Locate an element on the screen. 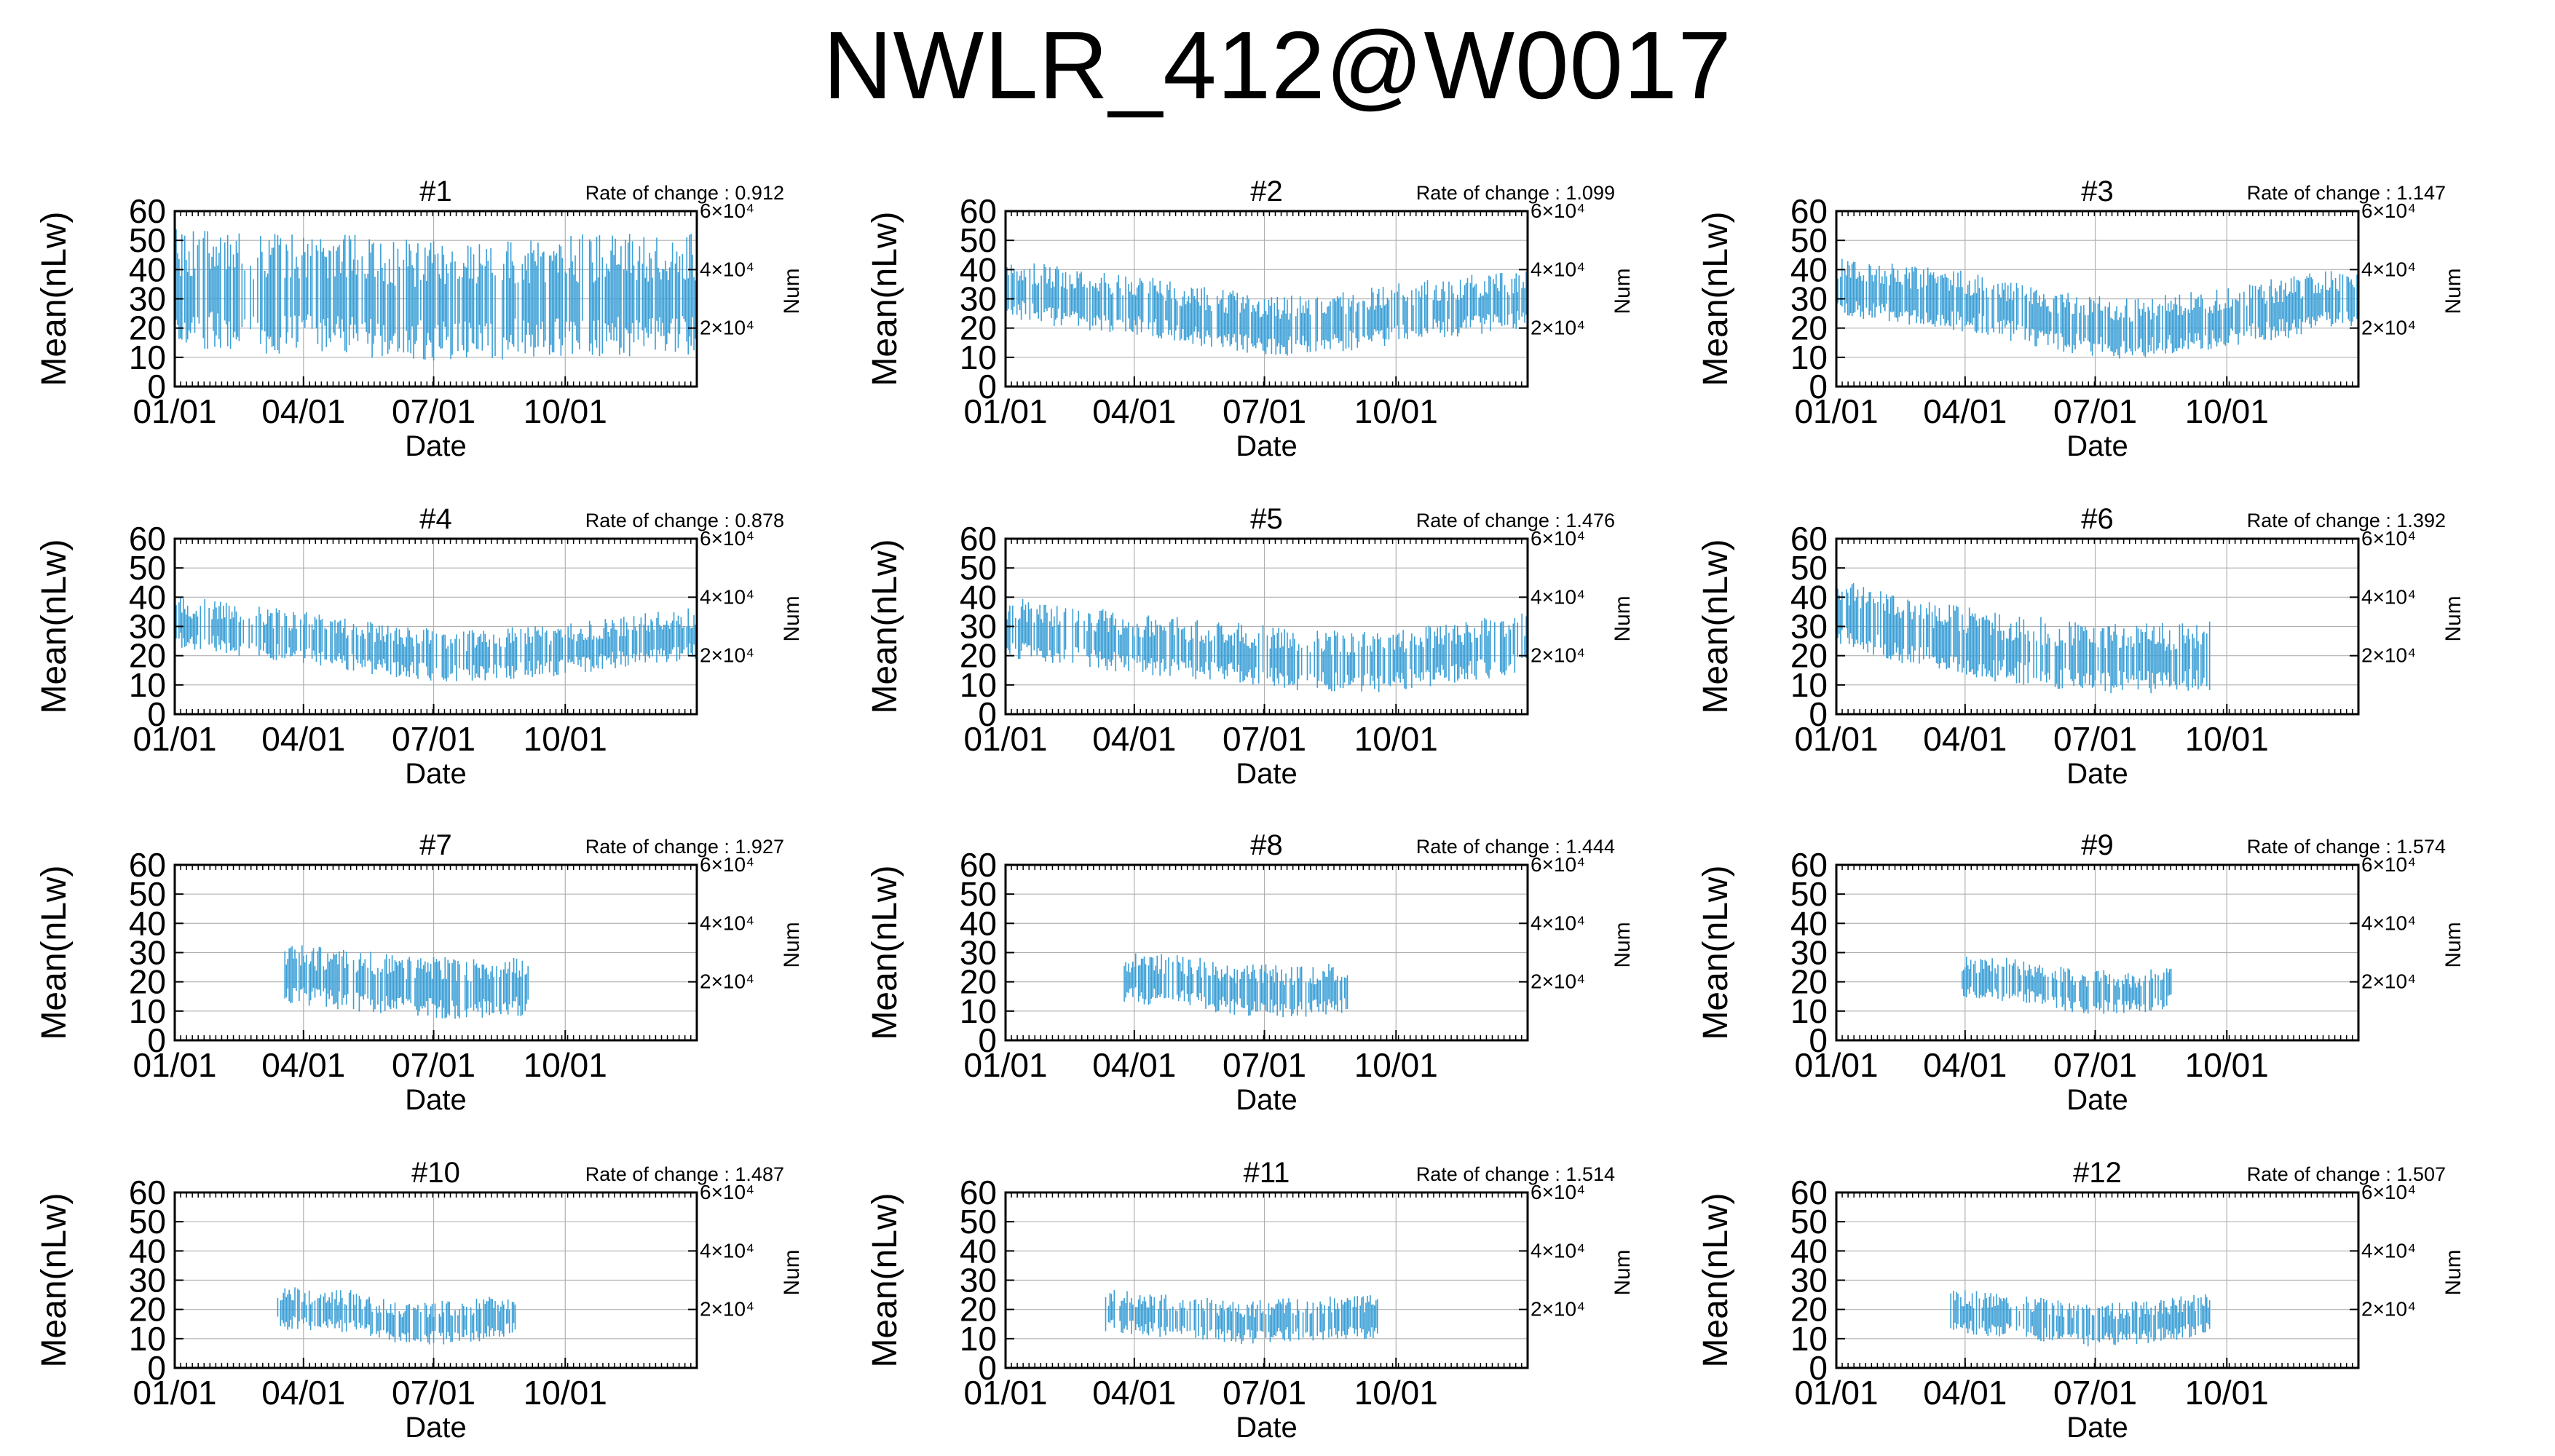  panel-title: #10 is located at coordinates (435, 1173).